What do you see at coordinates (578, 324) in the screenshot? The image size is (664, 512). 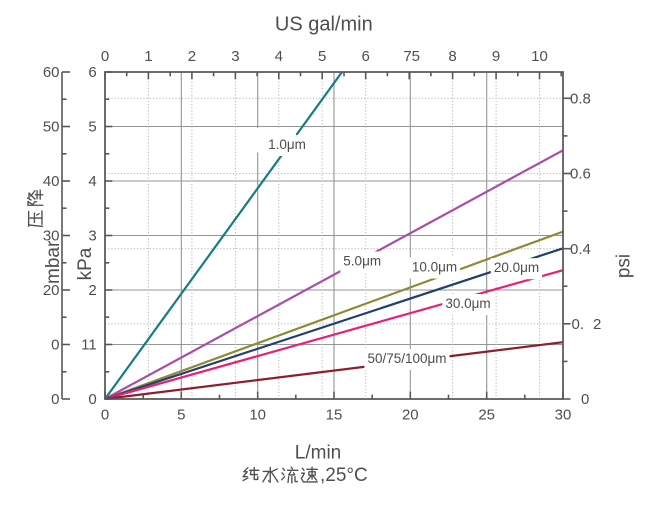 I see `svg-text: 0.` at bounding box center [578, 324].